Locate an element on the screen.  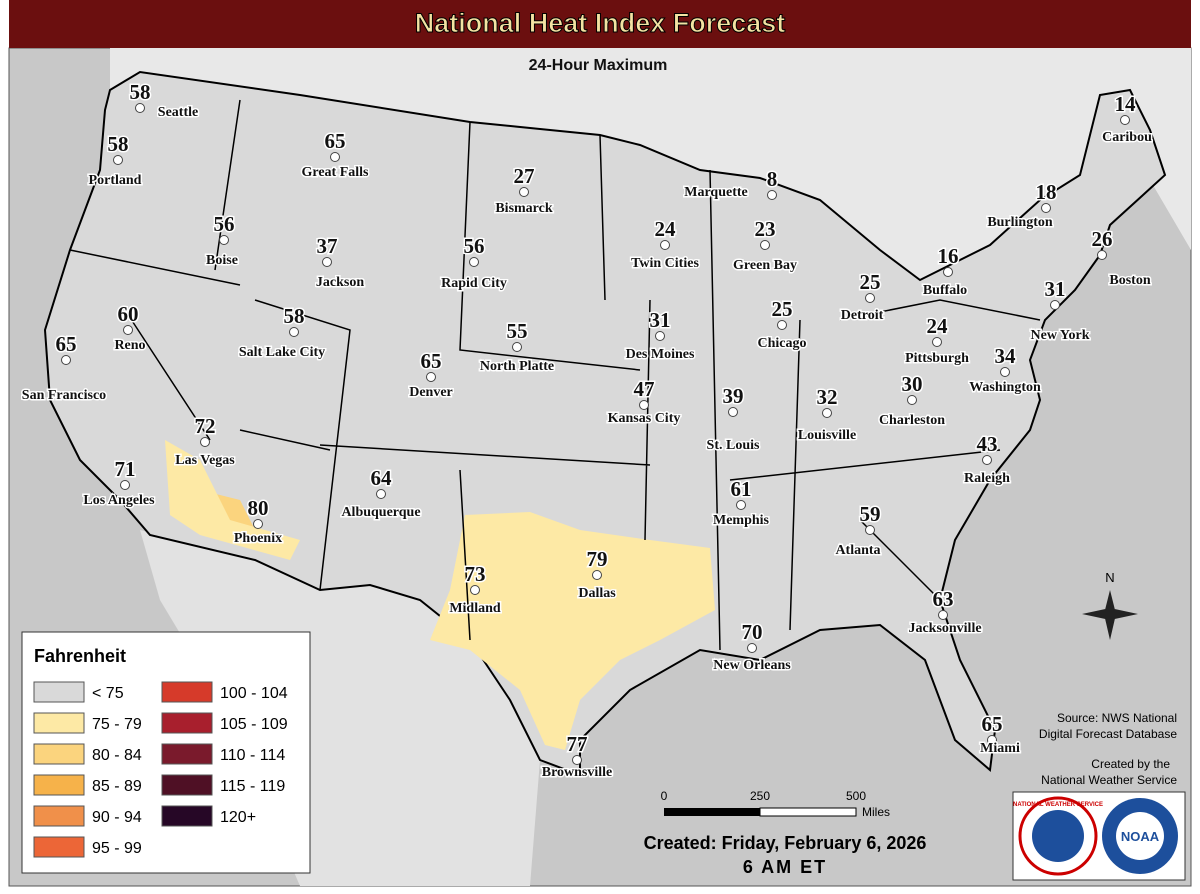
city-value: 73 is located at coordinates (475, 574).